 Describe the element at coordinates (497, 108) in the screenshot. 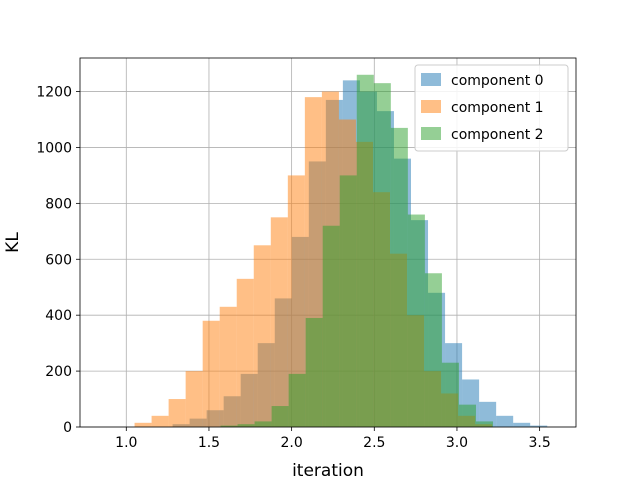

I see `legend-label: component 1` at that location.